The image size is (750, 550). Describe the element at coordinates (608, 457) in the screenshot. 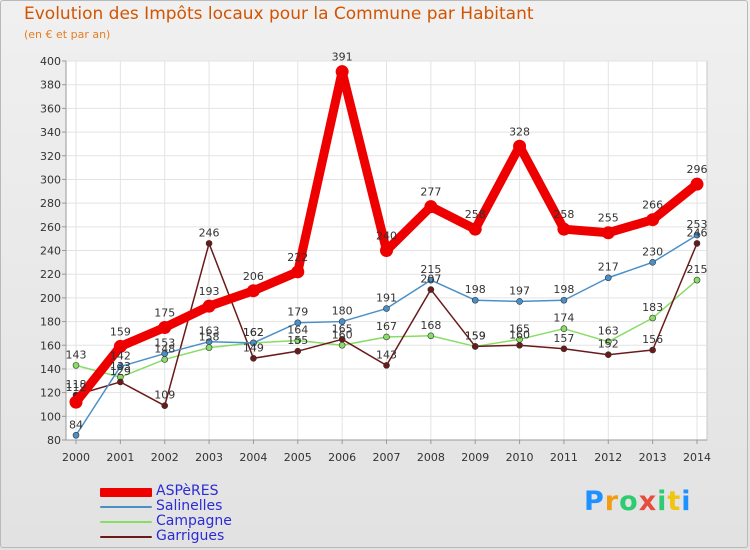

I see `x-tick-label: 2012` at that location.